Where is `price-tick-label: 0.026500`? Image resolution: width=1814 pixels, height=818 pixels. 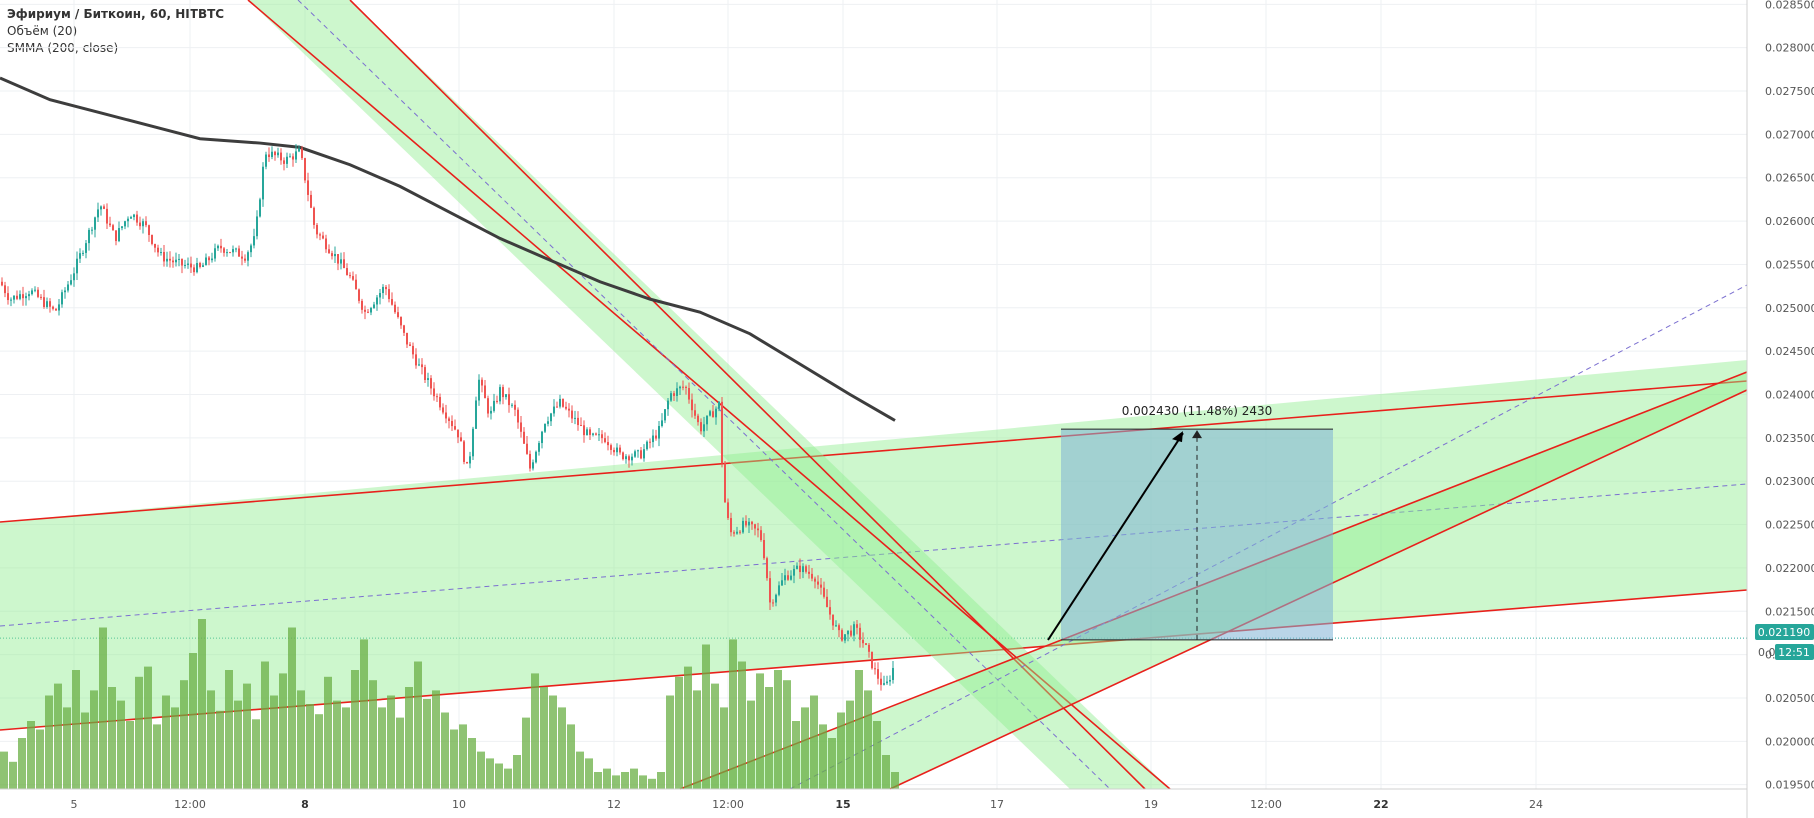
price-tick-label: 0.026500 is located at coordinates (1789, 178).